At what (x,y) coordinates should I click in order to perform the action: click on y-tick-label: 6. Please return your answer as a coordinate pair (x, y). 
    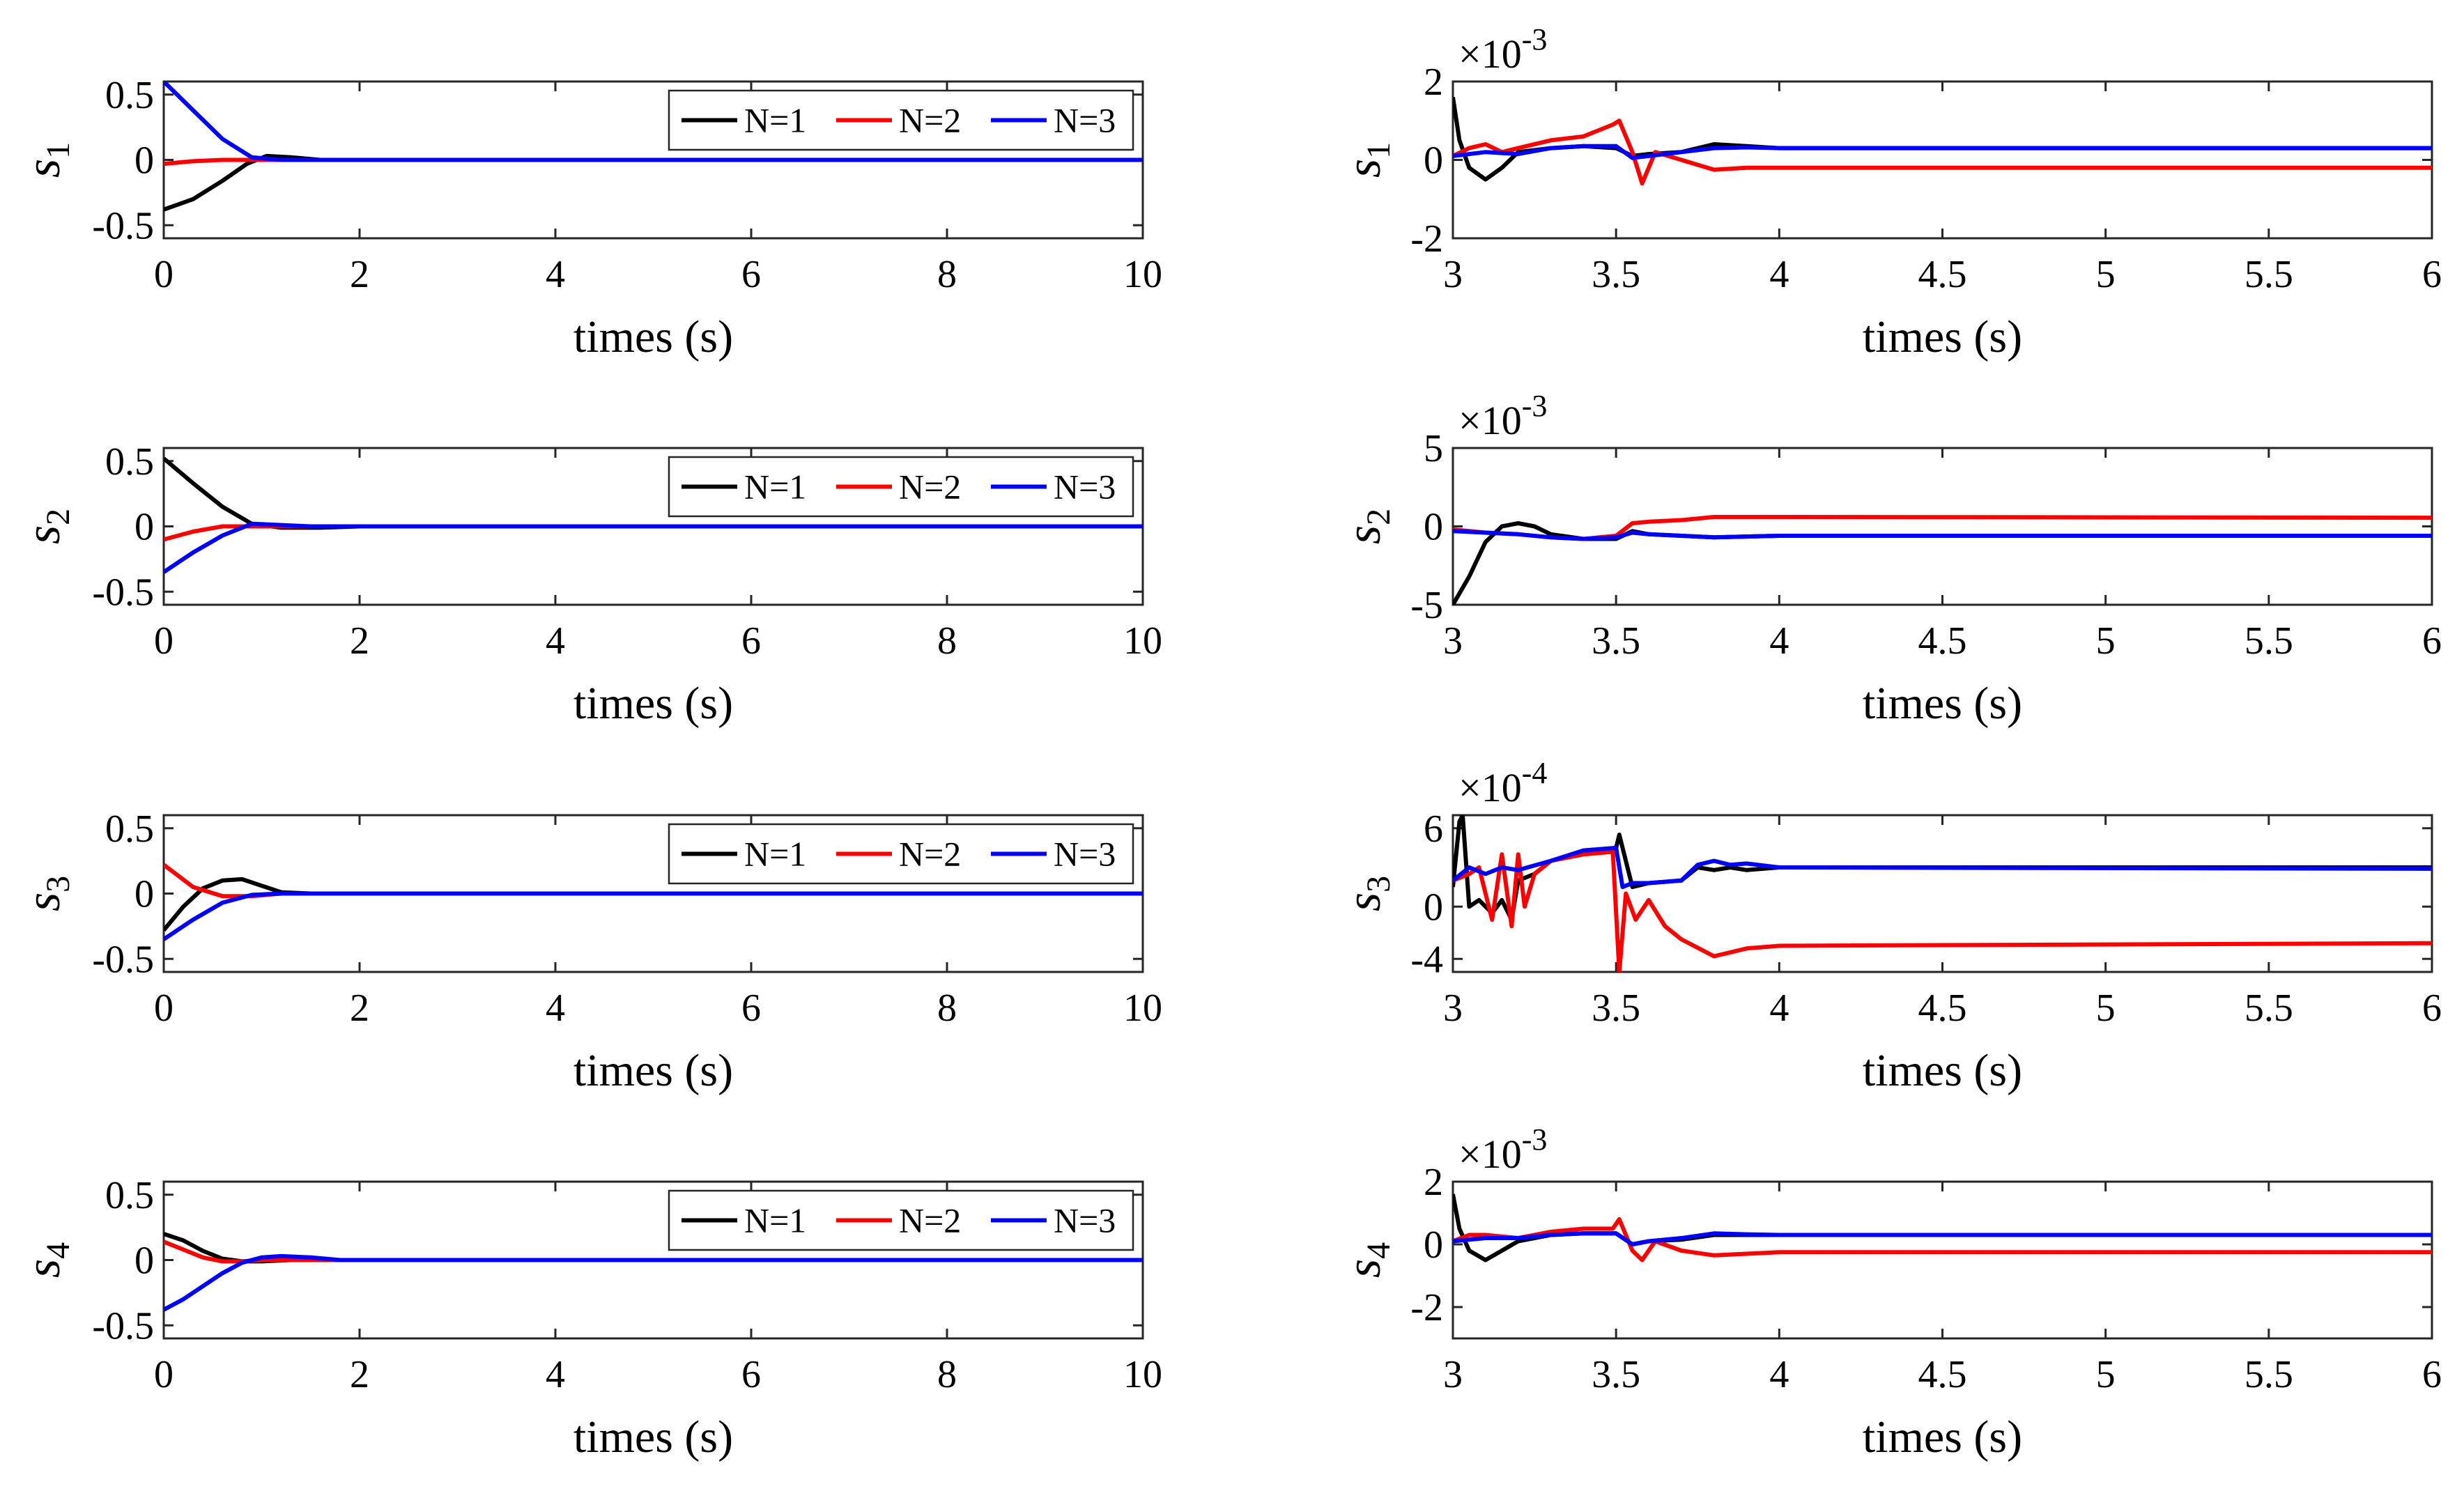
    Looking at the image, I should click on (1433, 829).